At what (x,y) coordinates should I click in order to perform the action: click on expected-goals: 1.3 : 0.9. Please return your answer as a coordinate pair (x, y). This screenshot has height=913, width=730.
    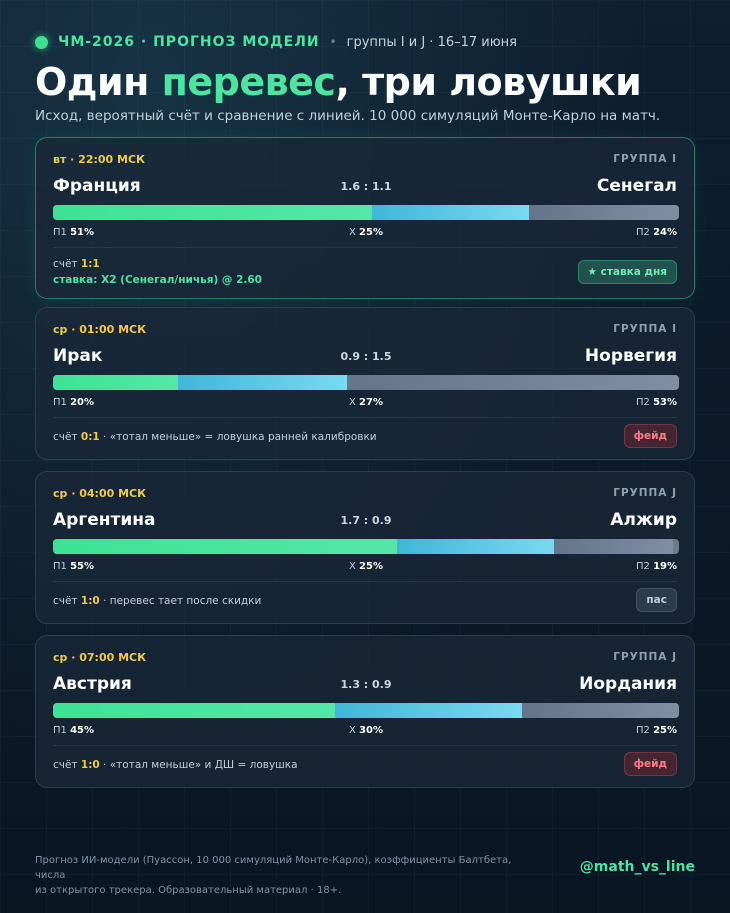
    Looking at the image, I should click on (366, 684).